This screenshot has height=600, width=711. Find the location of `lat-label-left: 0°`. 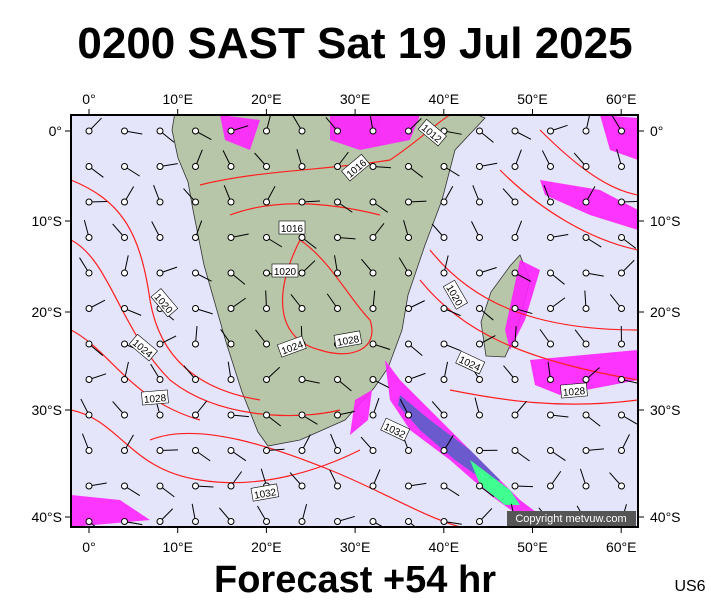

lat-label-left: 0° is located at coordinates (55, 131).